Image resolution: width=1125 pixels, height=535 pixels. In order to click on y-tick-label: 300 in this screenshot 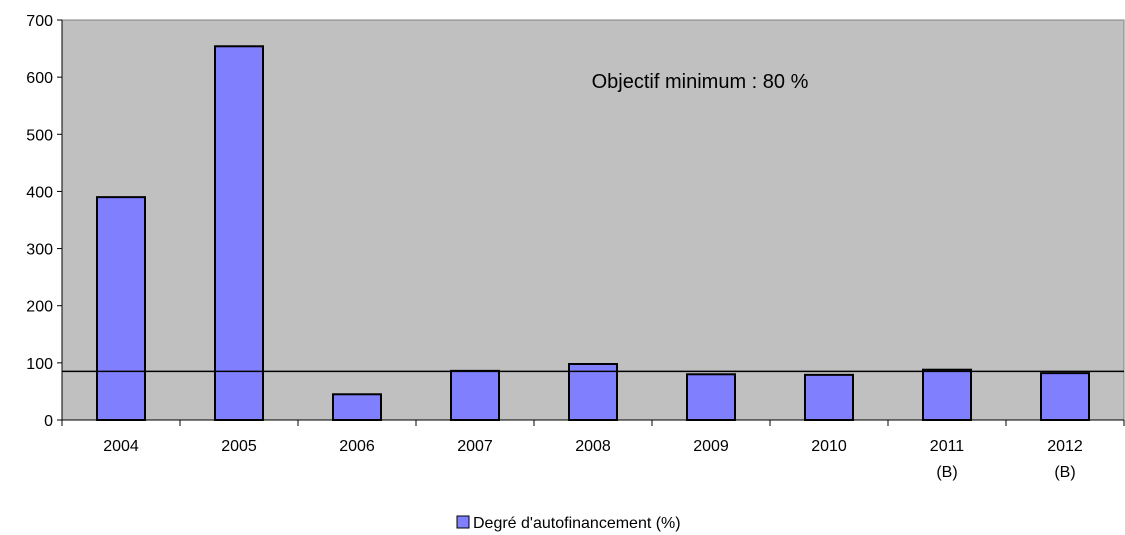, I will do `click(39, 250)`.